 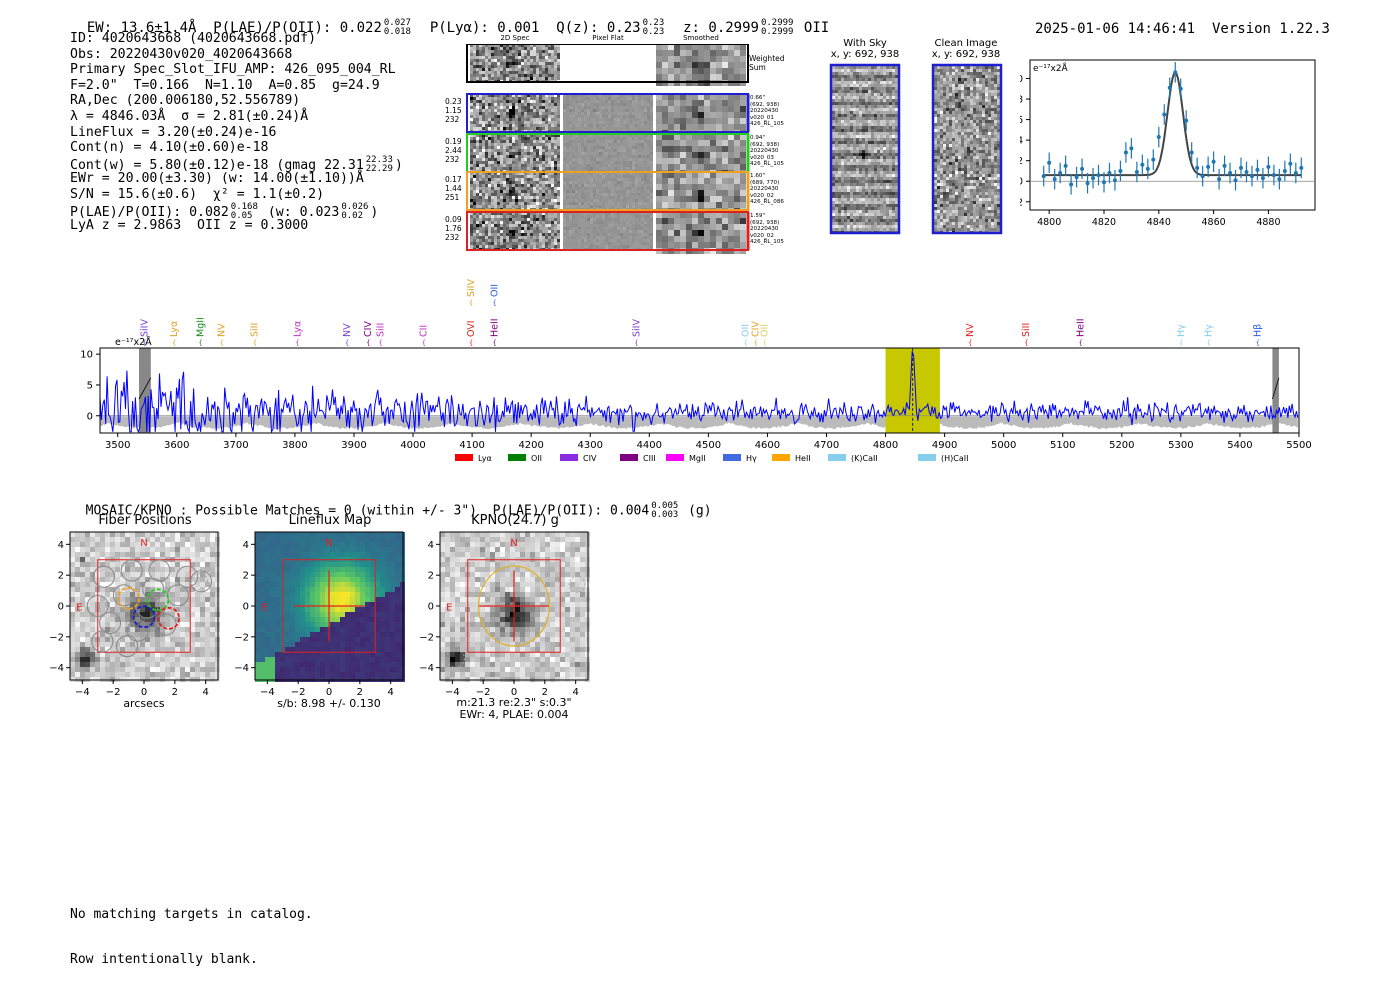 What do you see at coordinates (79, 608) in the screenshot?
I see `compass-e: E` at bounding box center [79, 608].